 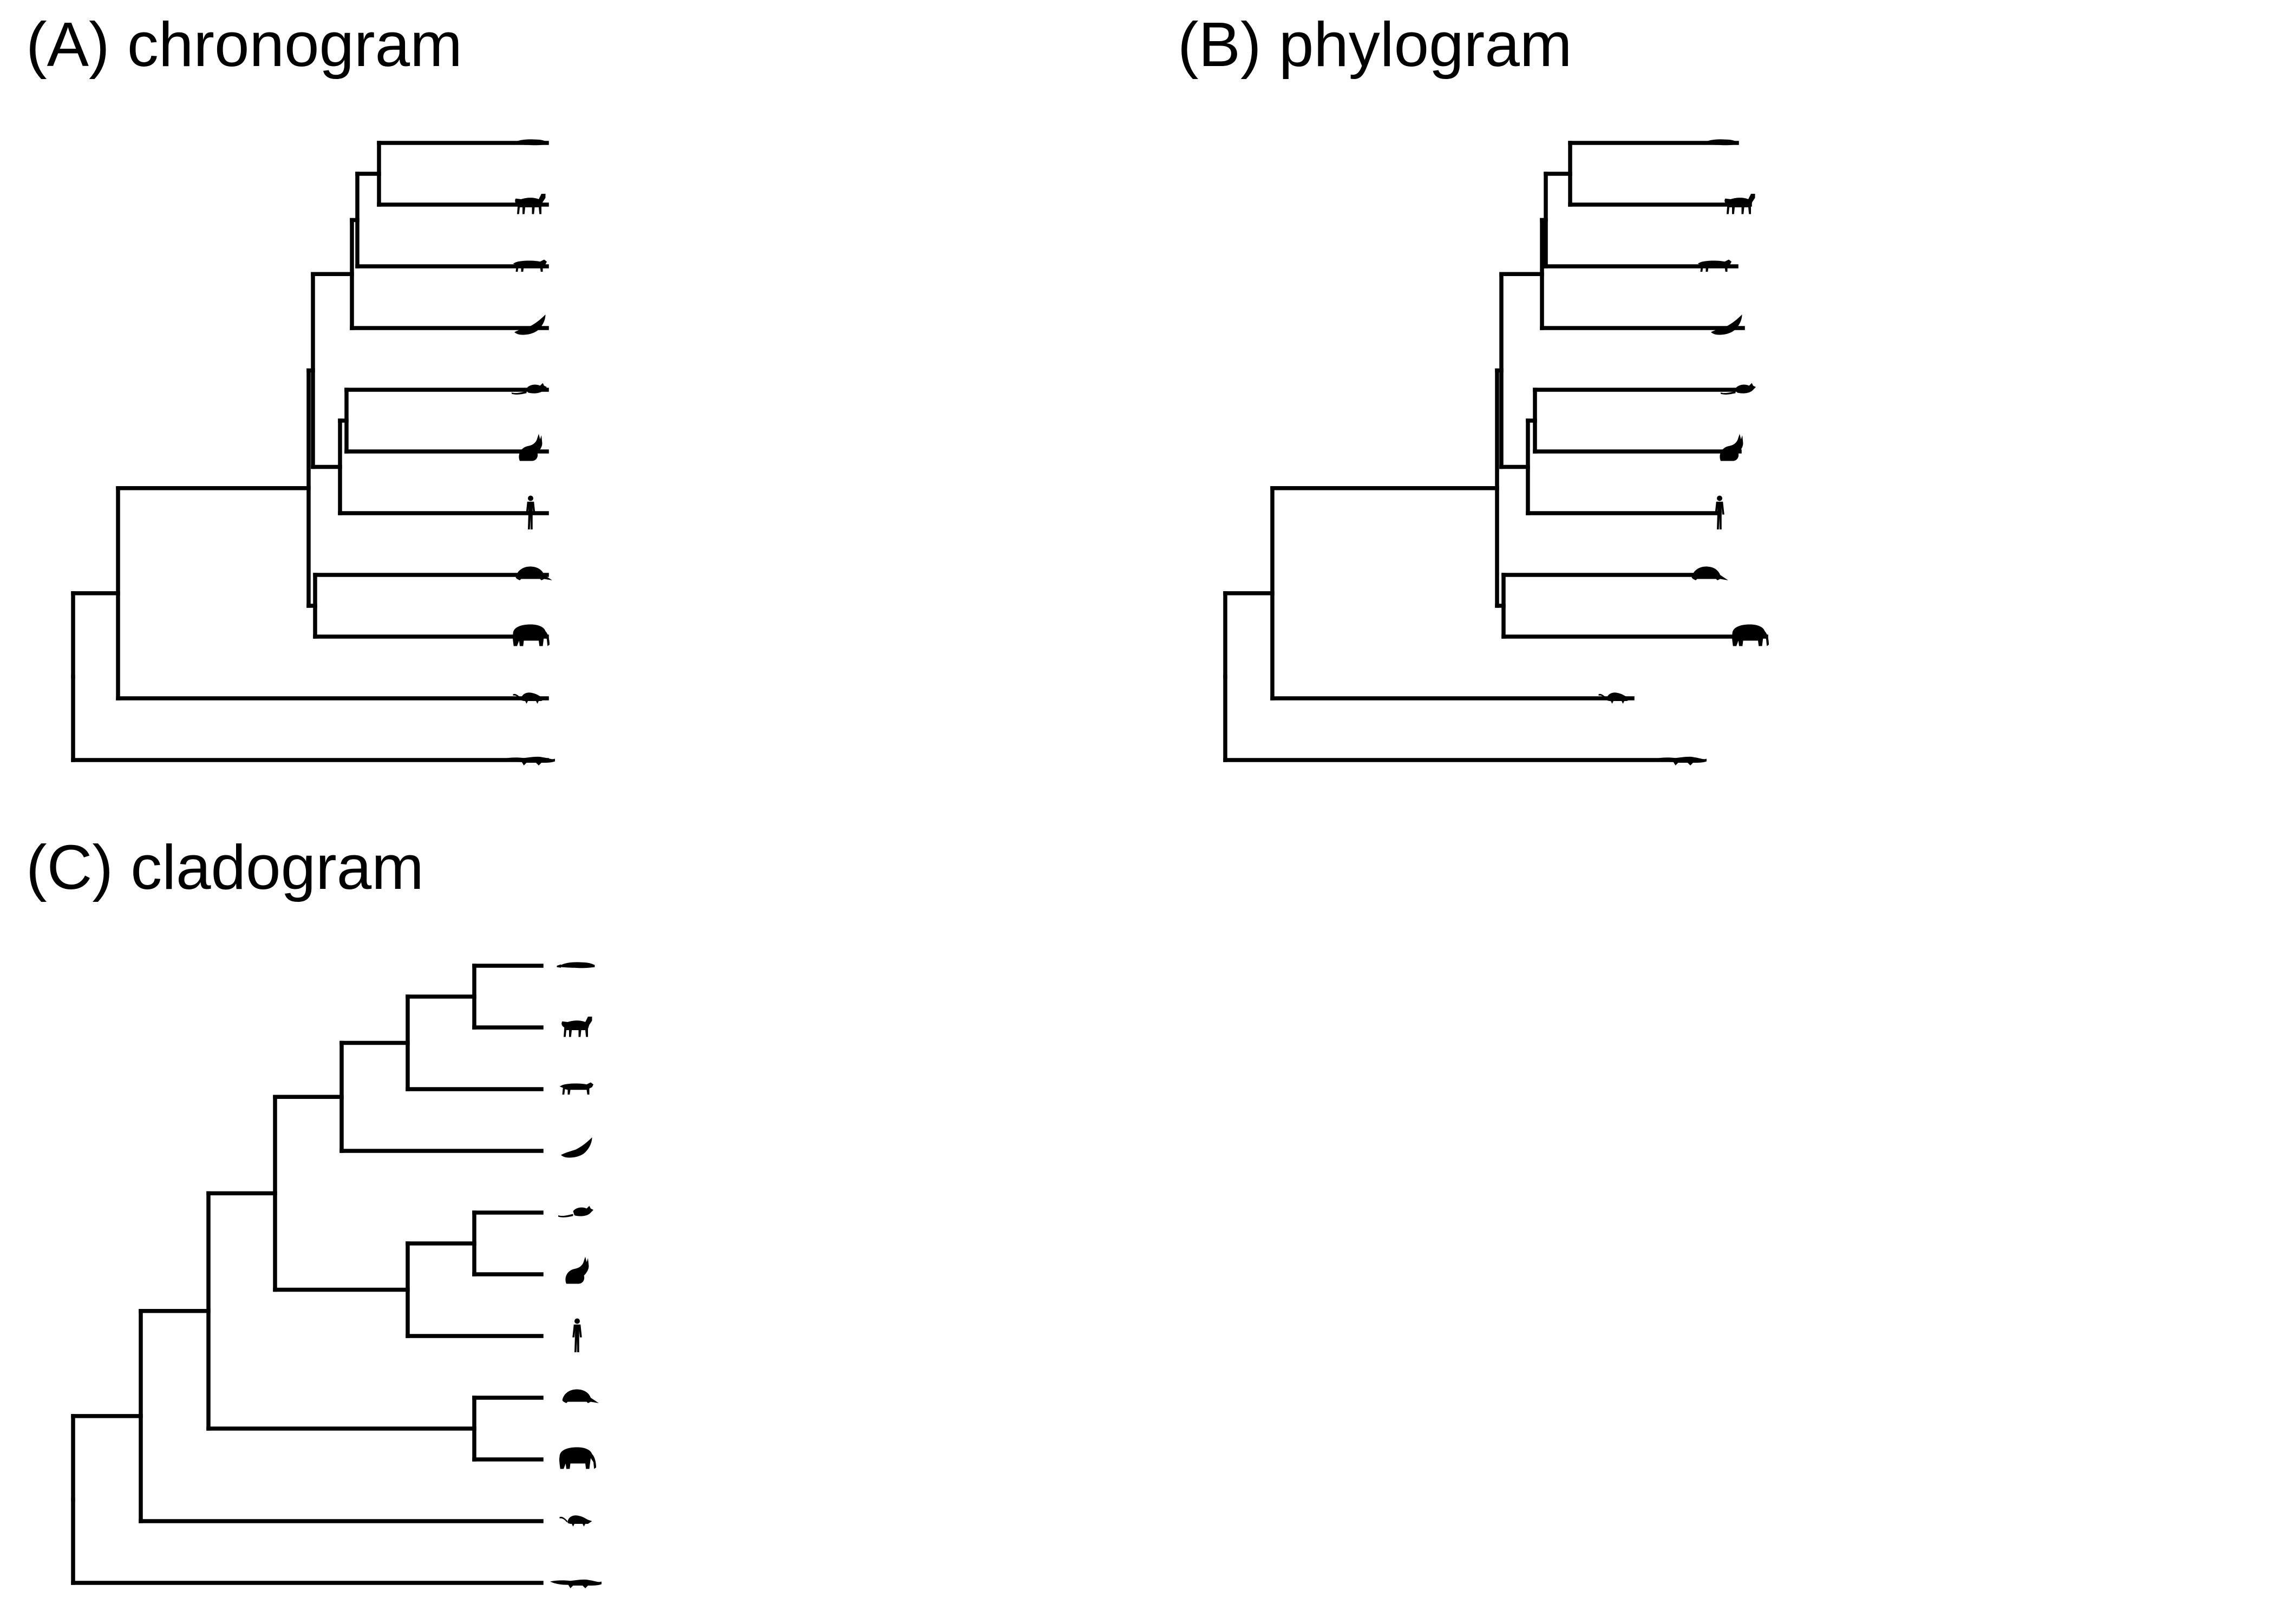 I want to click on panel-title-chronogram: (A) chronogram, so click(x=244, y=45).